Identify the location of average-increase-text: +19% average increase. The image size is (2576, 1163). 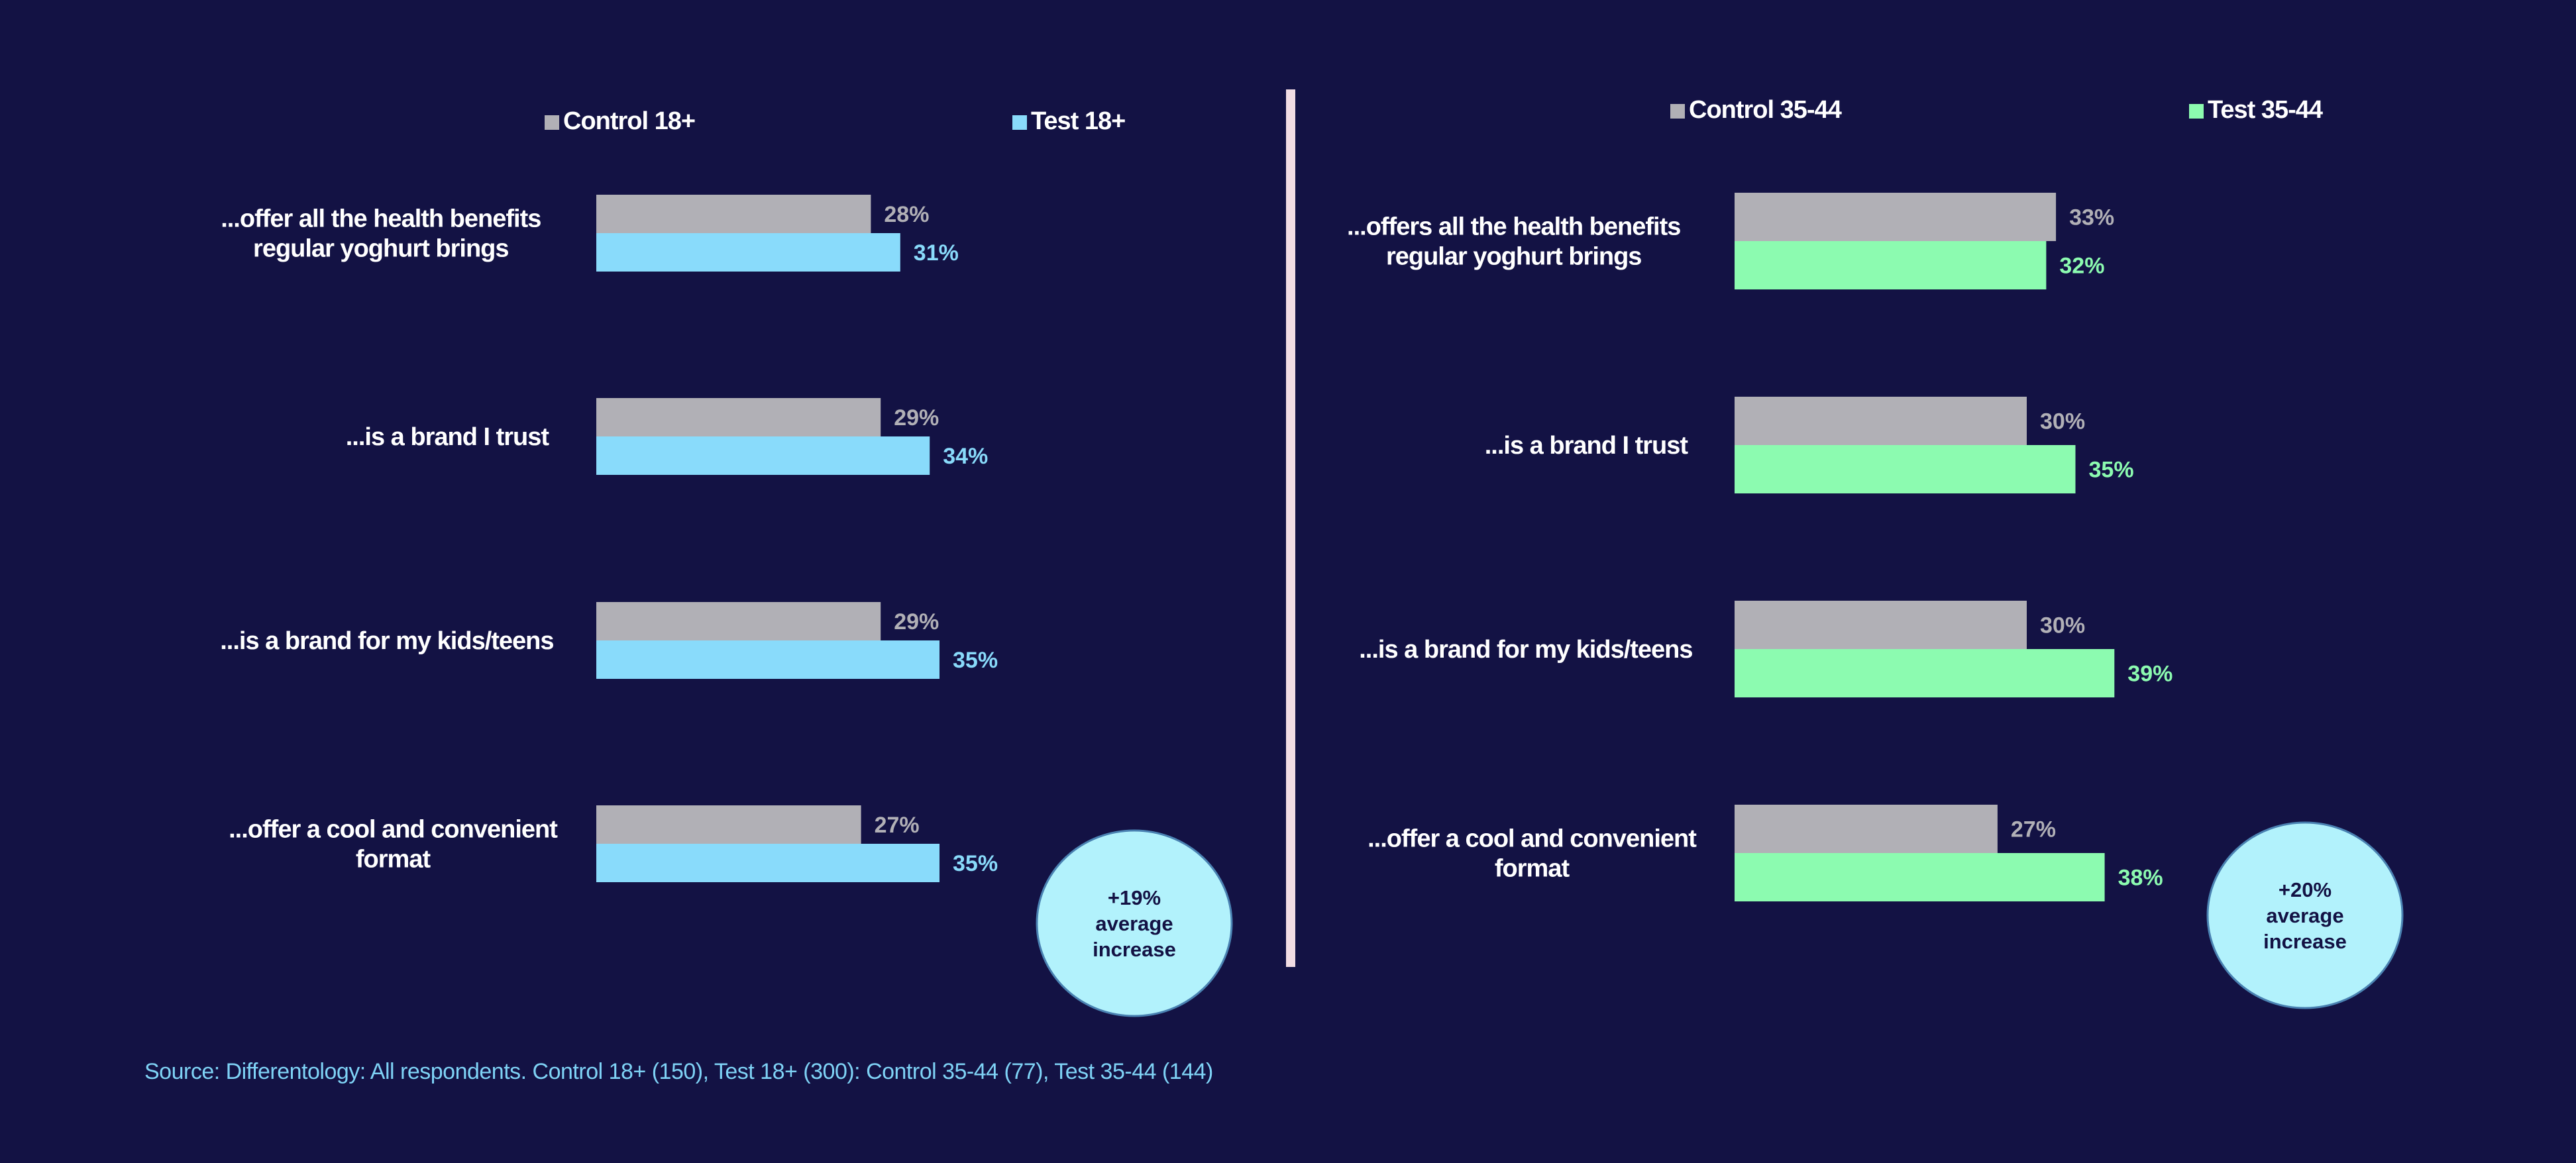
(1134, 923).